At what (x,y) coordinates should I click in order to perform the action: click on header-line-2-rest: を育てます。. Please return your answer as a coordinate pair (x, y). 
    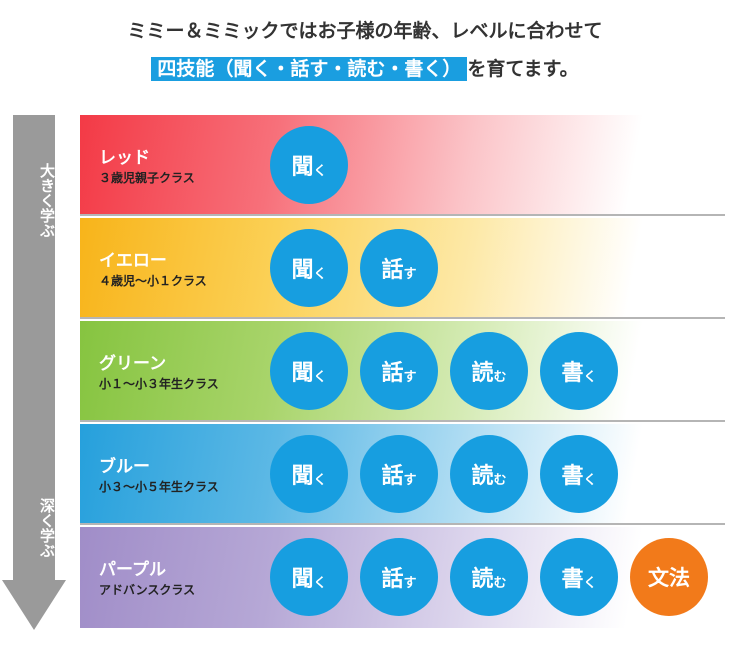
    Looking at the image, I should click on (523, 69).